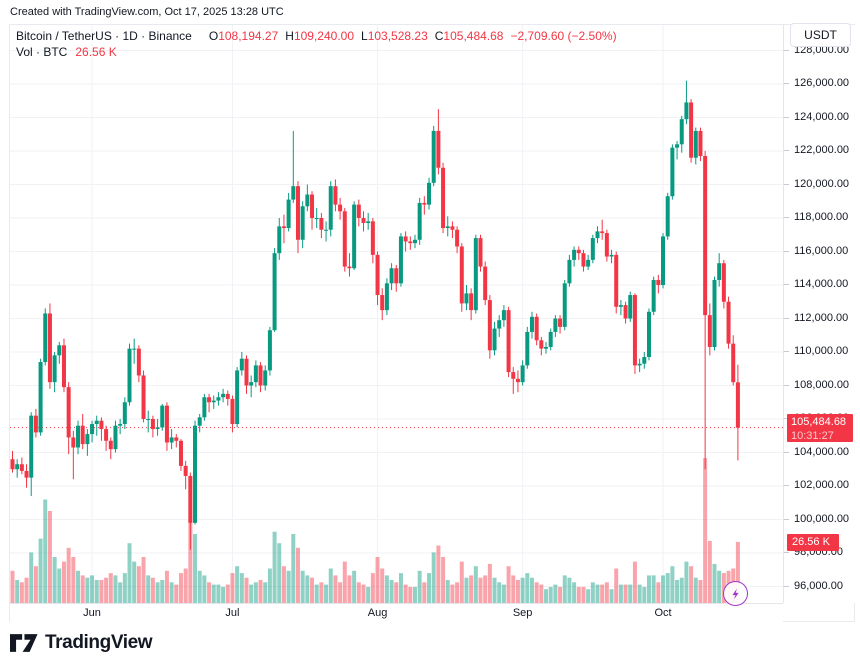 The image size is (860, 669). What do you see at coordinates (563, 36) in the screenshot?
I see `change-value: −2,709.60 (−2.50%)` at bounding box center [563, 36].